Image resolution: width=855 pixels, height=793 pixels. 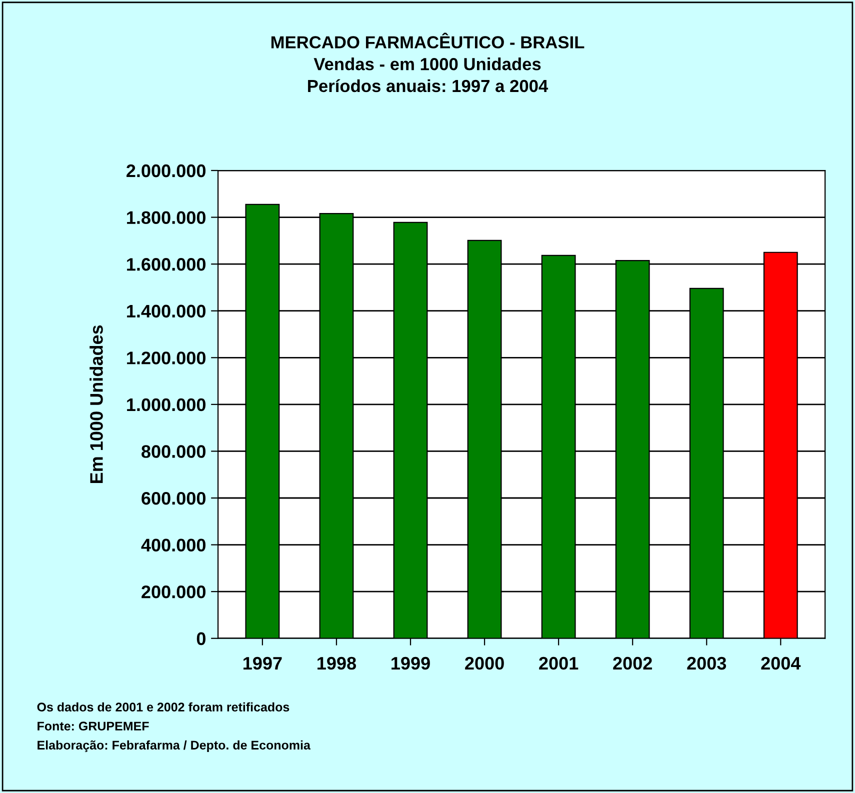 I want to click on x-tick-label: 2003, so click(x=706, y=663).